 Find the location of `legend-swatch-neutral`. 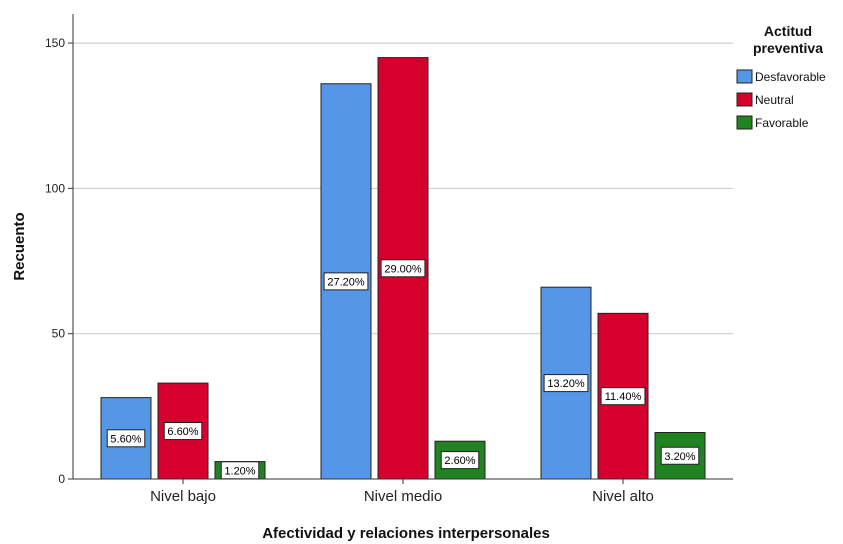

legend-swatch-neutral is located at coordinates (744, 99).